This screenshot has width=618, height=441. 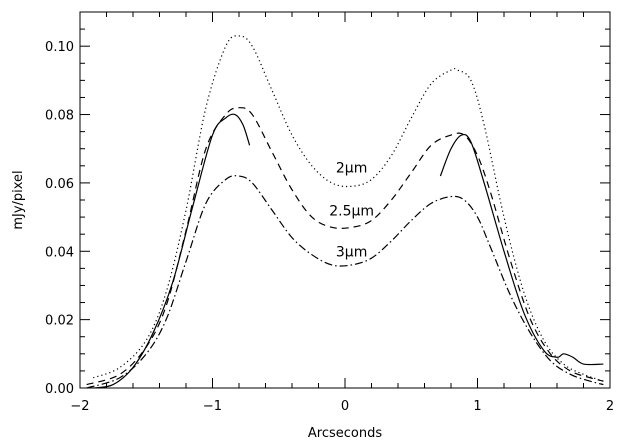 I want to click on x-tick-label: −1, so click(x=212, y=406).